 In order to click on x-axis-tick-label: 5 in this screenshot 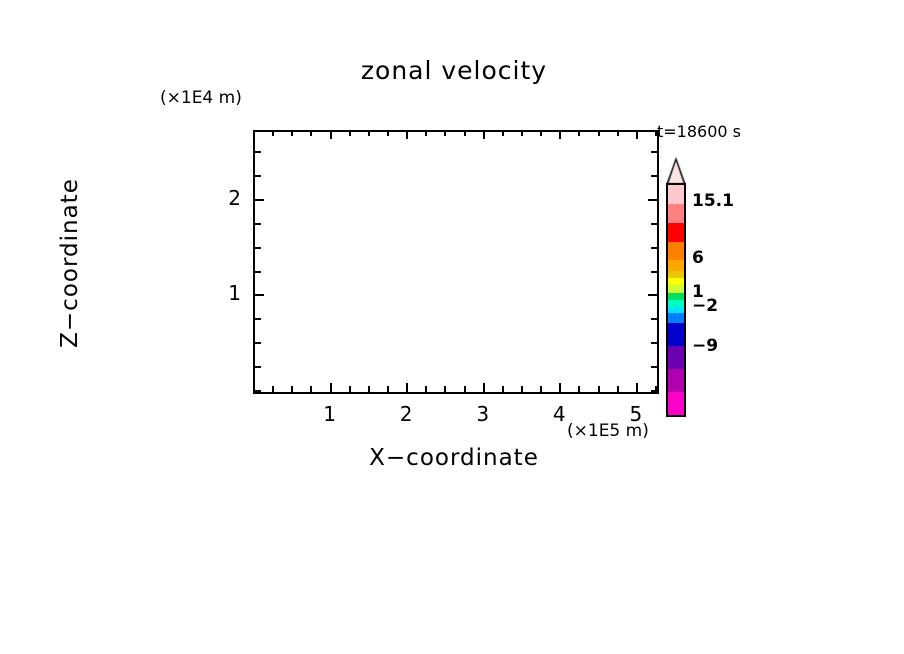, I will do `click(636, 414)`.